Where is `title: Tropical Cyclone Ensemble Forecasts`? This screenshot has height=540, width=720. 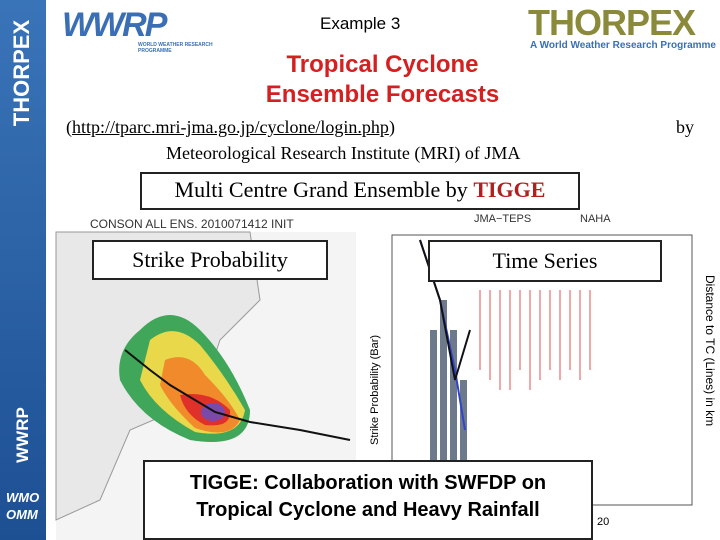
title: Tropical Cyclone Ensemble Forecasts is located at coordinates (382, 80).